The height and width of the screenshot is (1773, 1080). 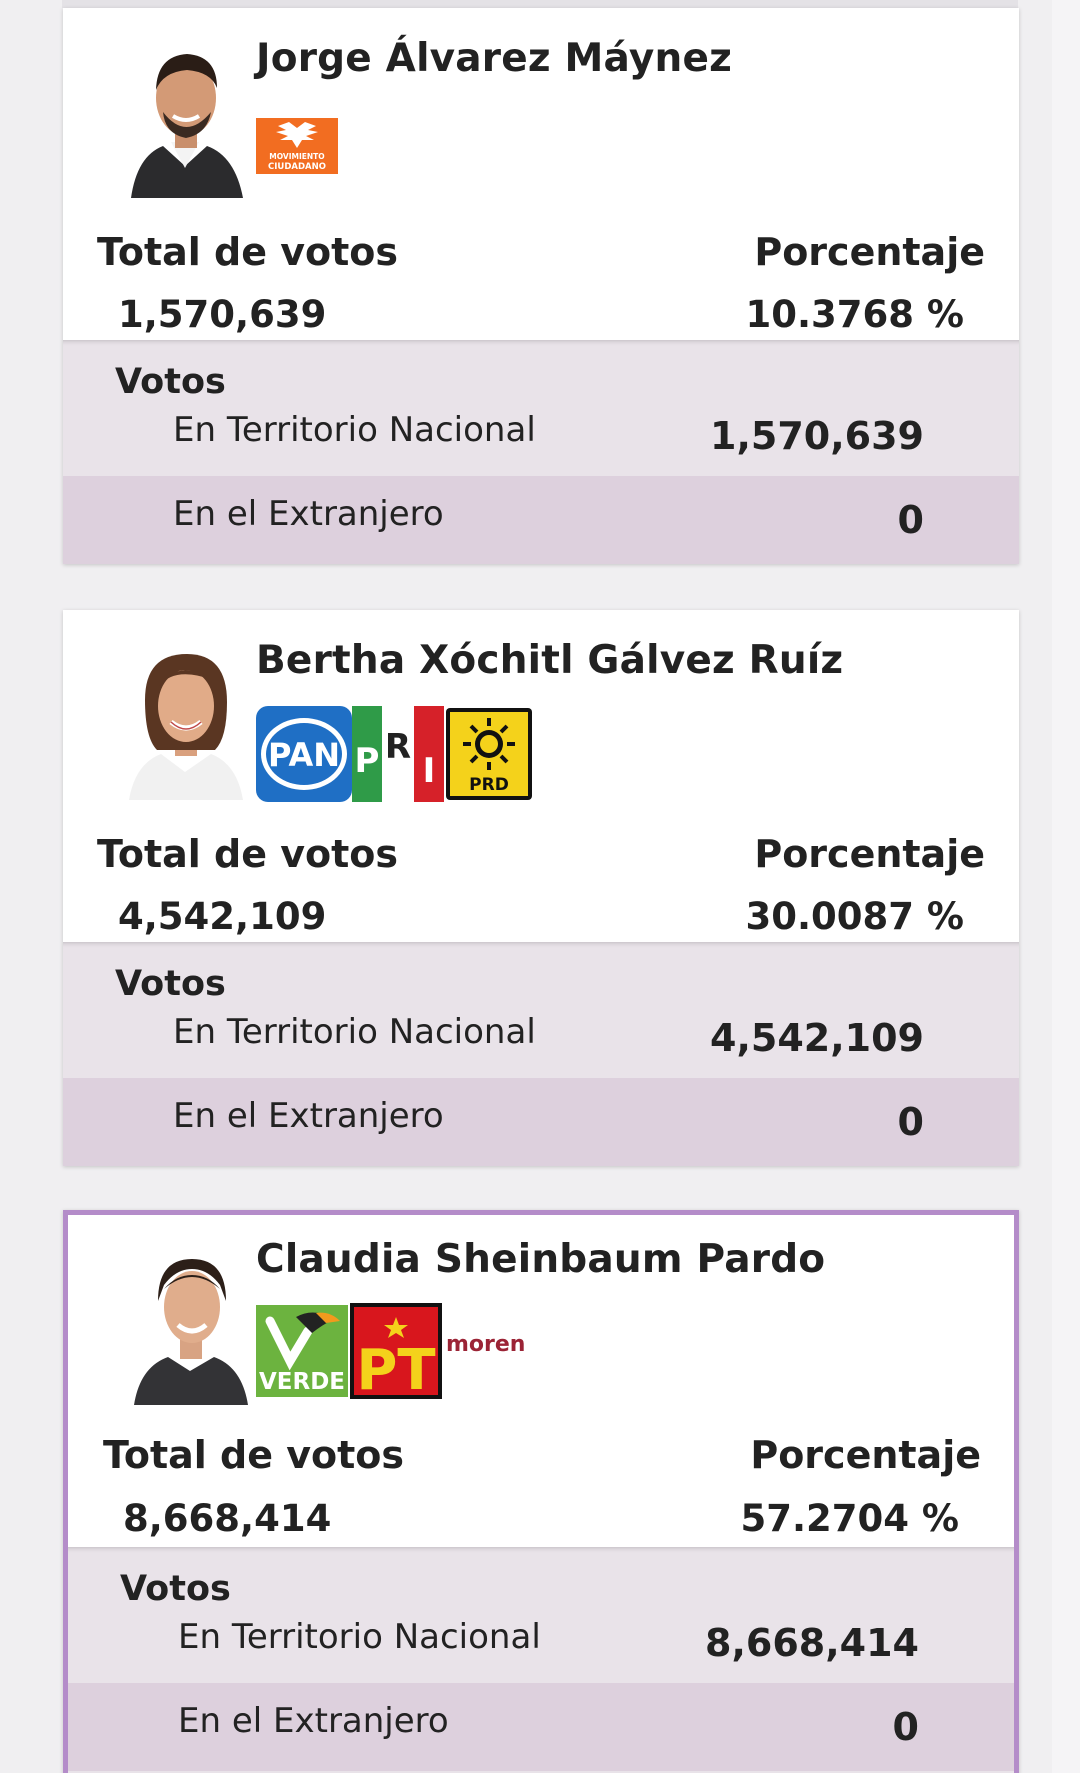 I want to click on pri-logo-text-i: I, so click(x=429, y=771).